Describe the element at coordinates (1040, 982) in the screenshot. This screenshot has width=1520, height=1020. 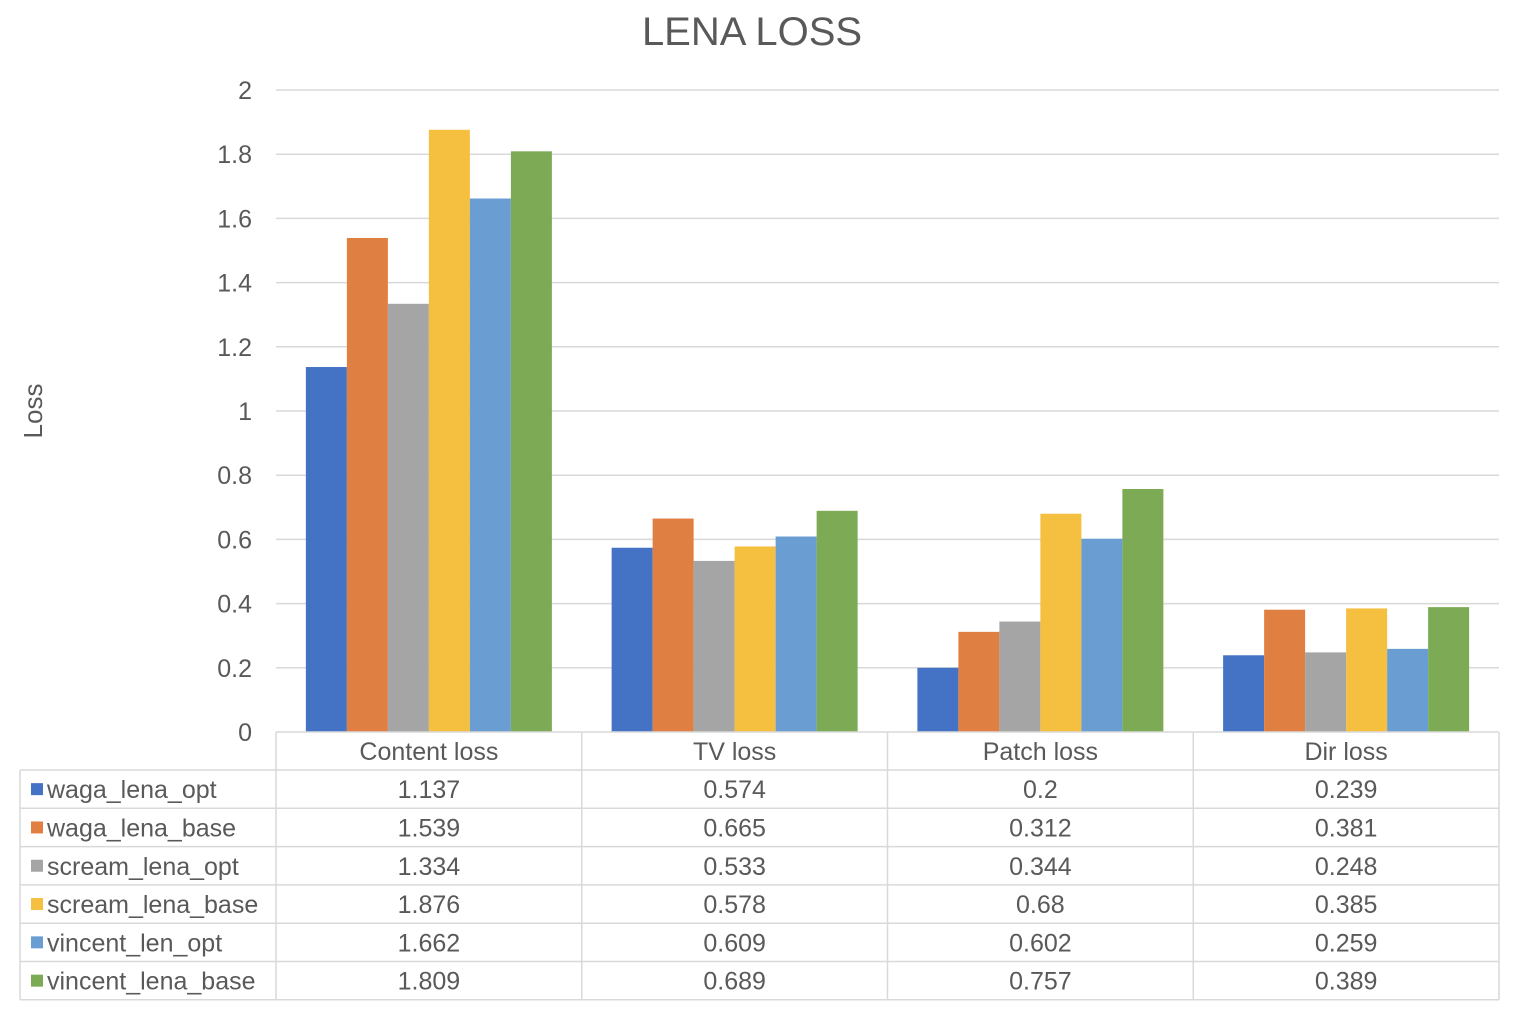
I see `table-value: 0.757` at that location.